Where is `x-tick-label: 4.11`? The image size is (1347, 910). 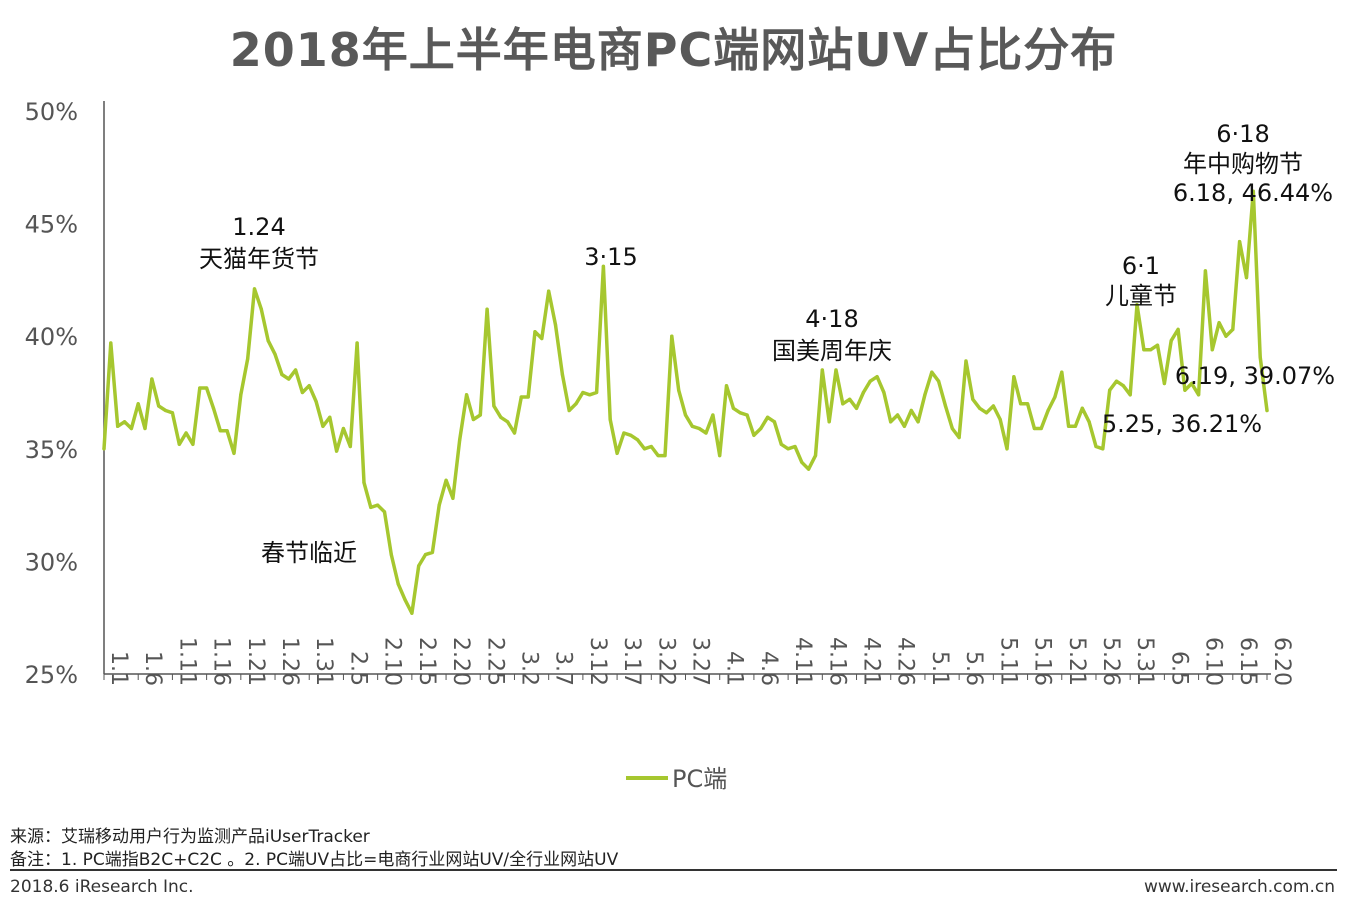
x-tick-label: 4.11 is located at coordinates (802, 661).